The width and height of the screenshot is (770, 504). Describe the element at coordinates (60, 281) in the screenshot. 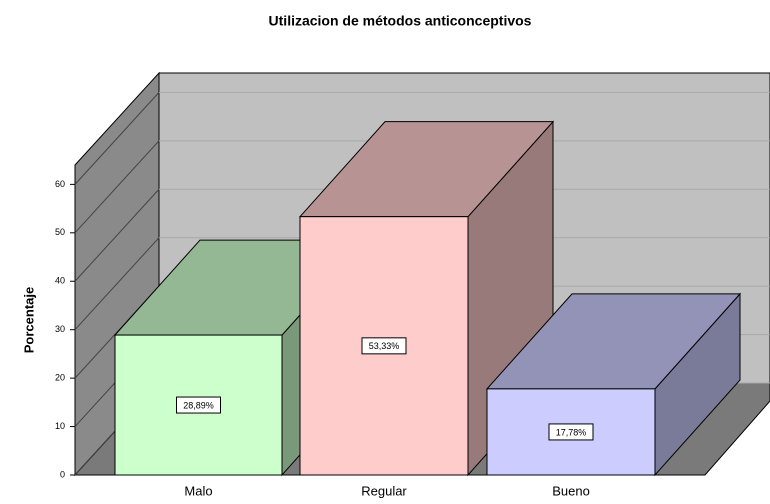

I see `y-tick-label: 40` at that location.